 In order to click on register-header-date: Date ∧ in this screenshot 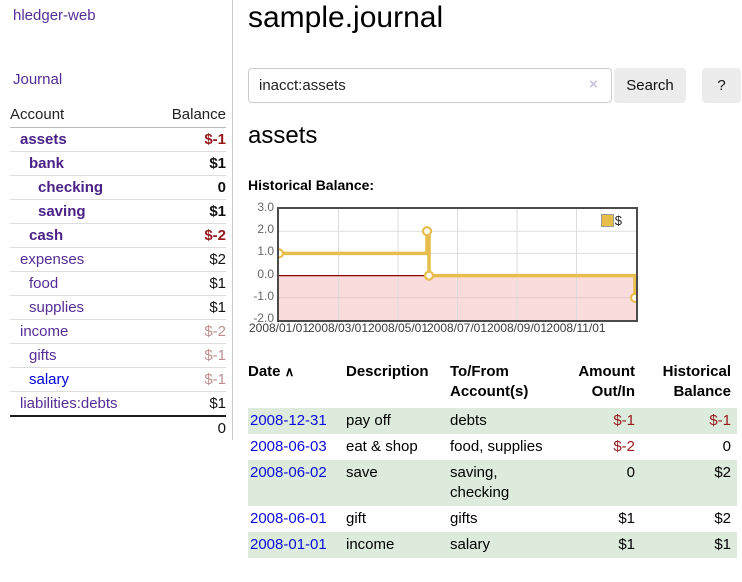, I will do `click(297, 384)`.